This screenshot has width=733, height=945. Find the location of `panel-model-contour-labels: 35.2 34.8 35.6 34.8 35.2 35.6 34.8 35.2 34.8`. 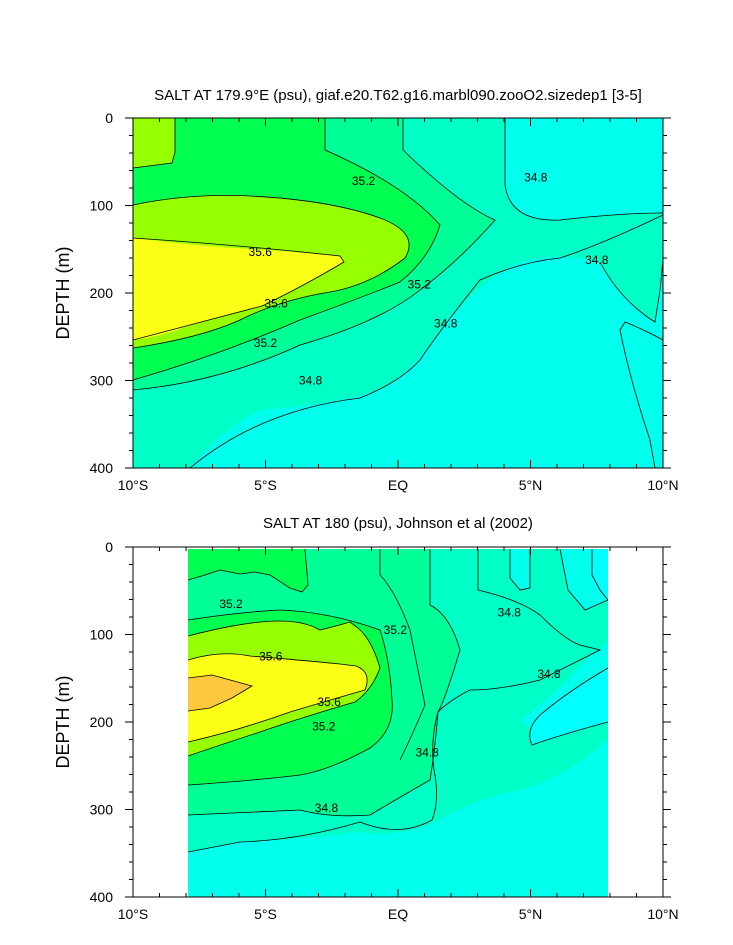

panel-model-contour-labels: 35.2 34.8 35.6 34.8 35.2 35.6 34.8 35.2 34.8 is located at coordinates (429, 279).